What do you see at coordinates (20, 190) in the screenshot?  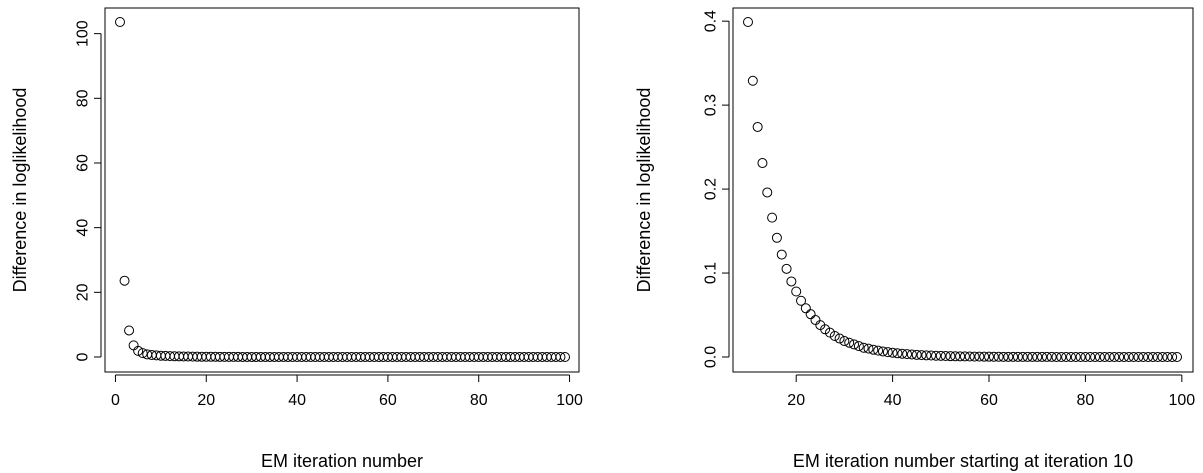 I see `left-y-axis-title: Difference in loglikelihood` at bounding box center [20, 190].